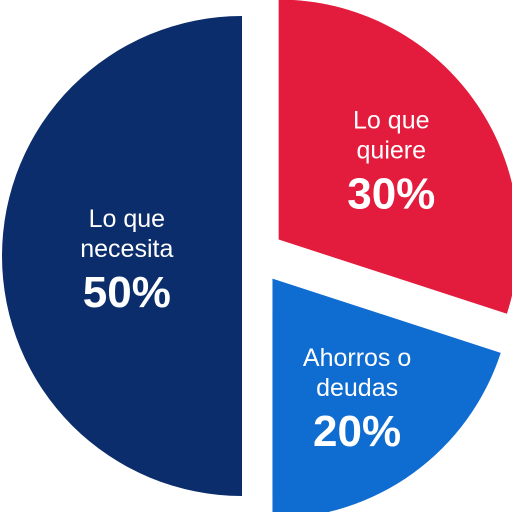 The height and width of the screenshot is (512, 512). Describe the element at coordinates (127, 292) in the screenshot. I see `slice-value-label-2: 50%` at that location.